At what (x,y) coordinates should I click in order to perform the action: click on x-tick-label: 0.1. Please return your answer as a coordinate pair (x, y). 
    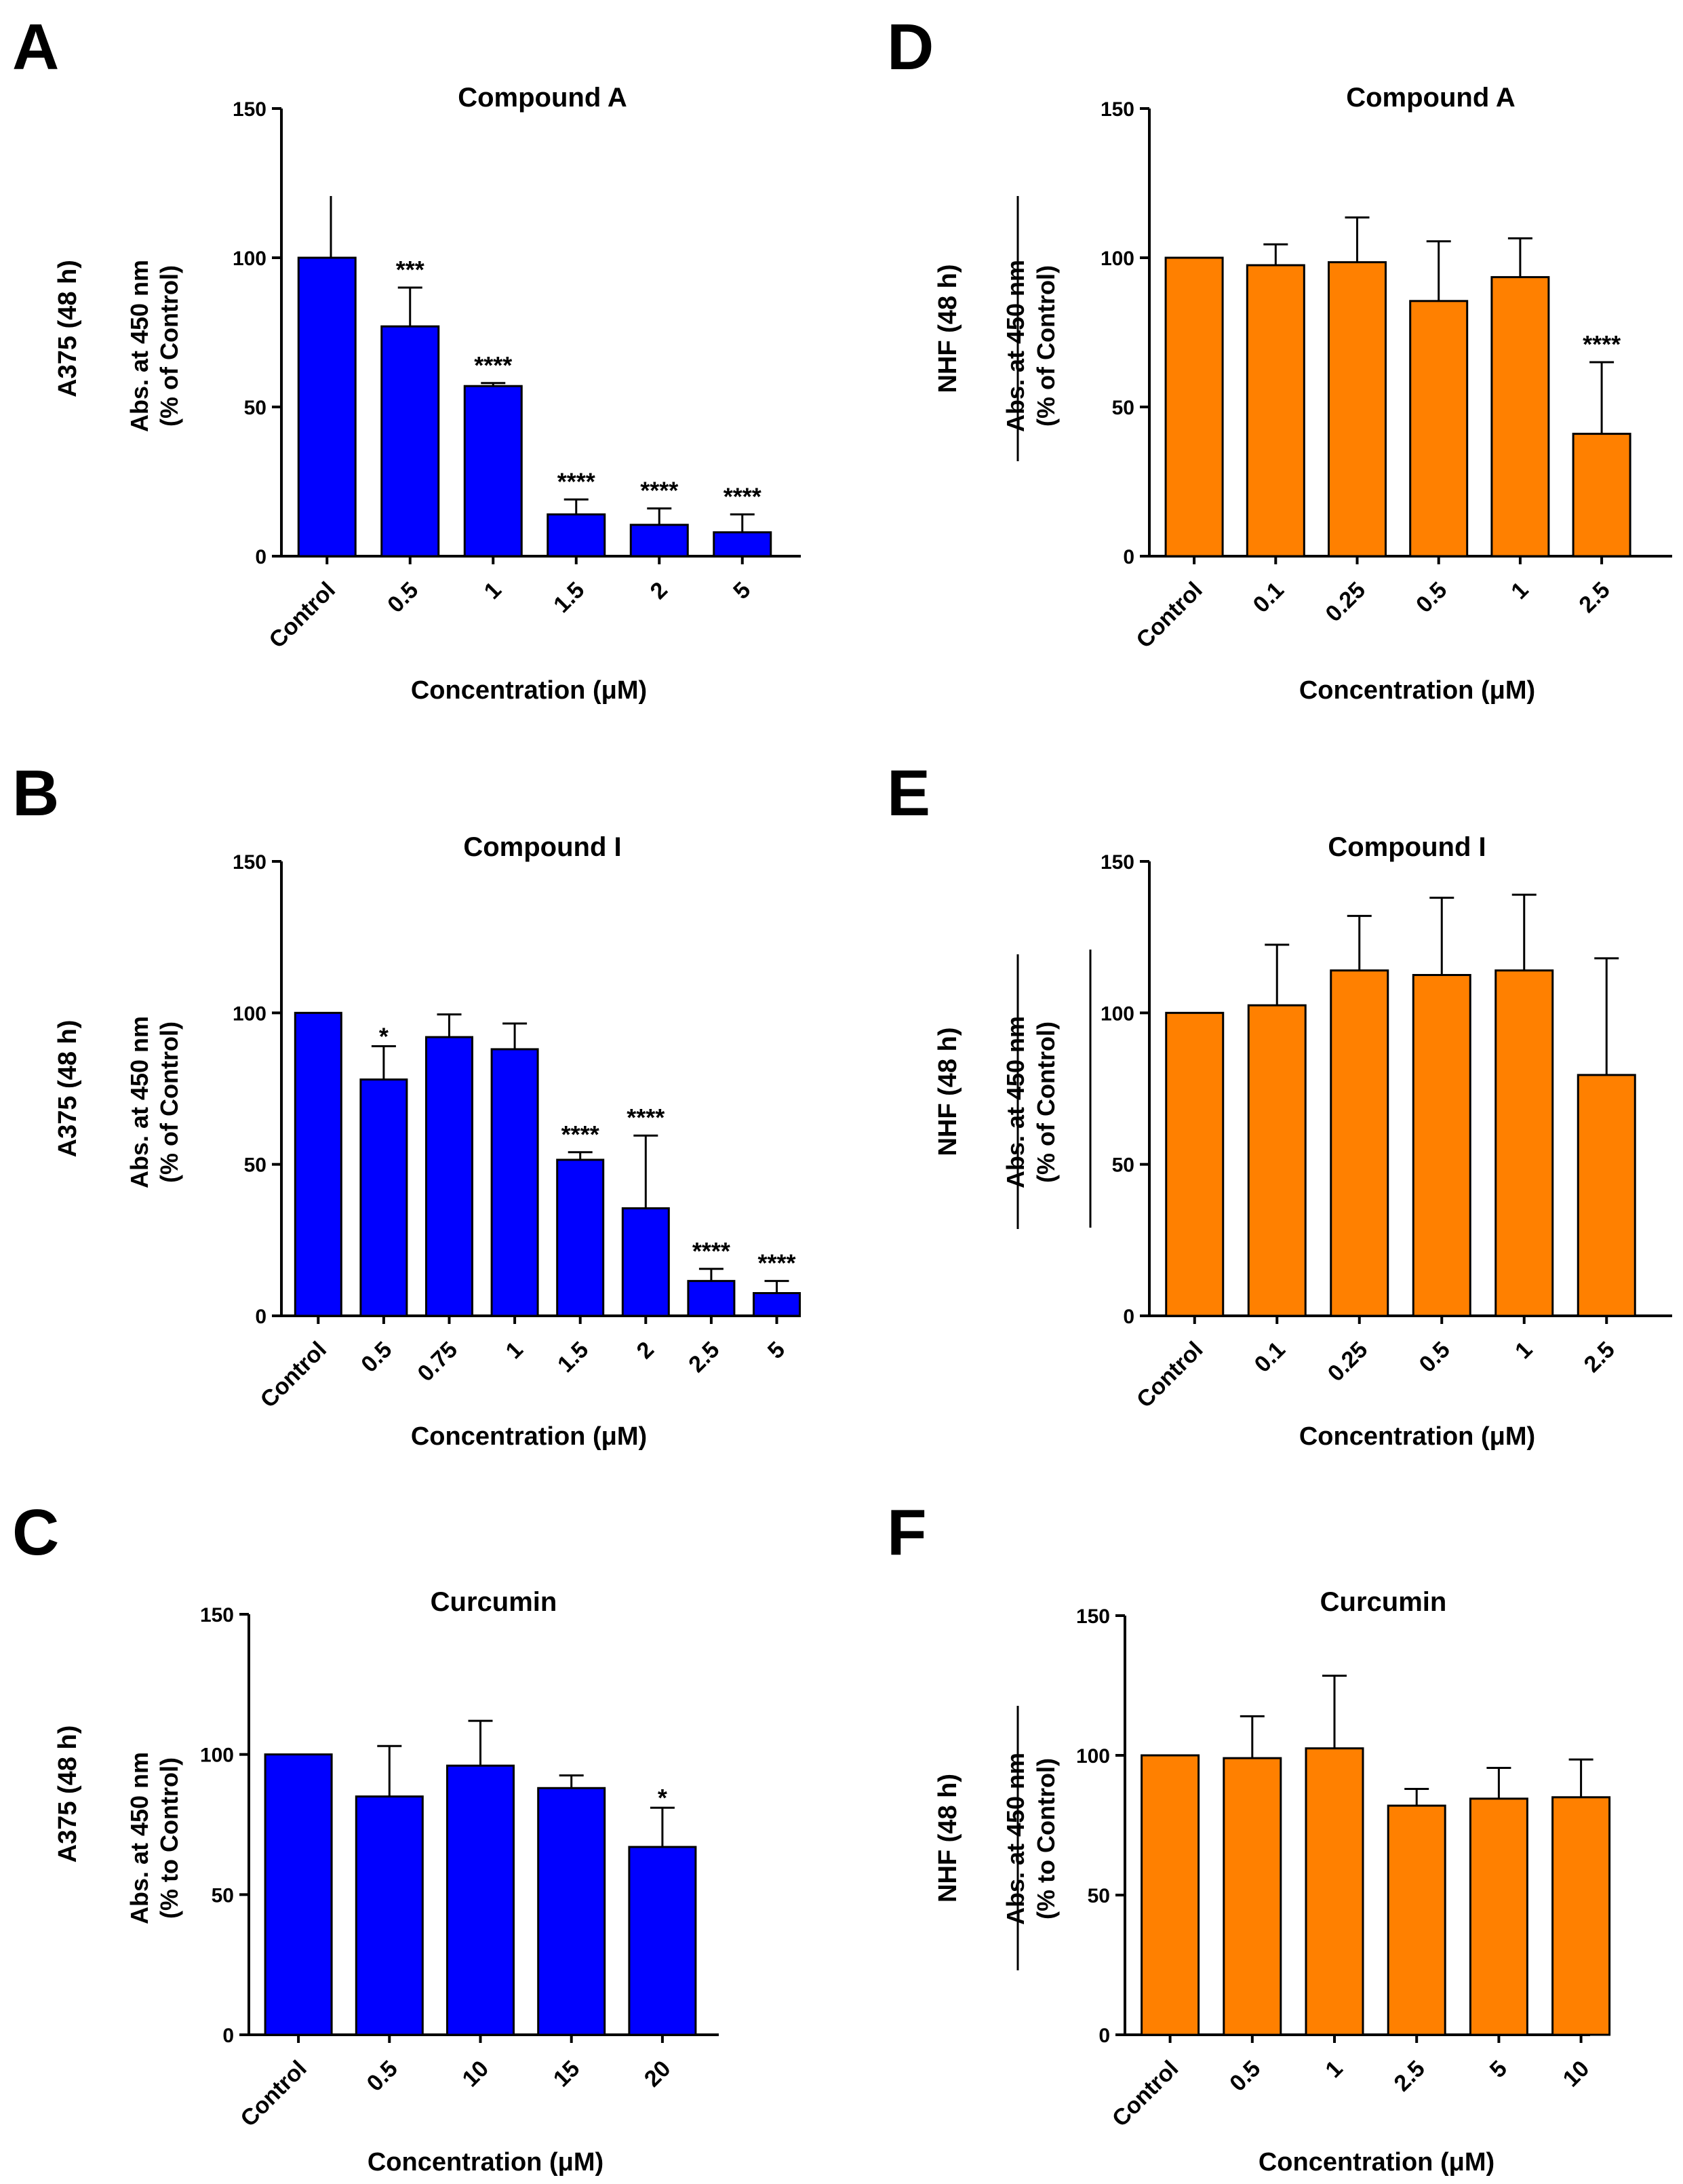
    Looking at the image, I should click on (1270, 1357).